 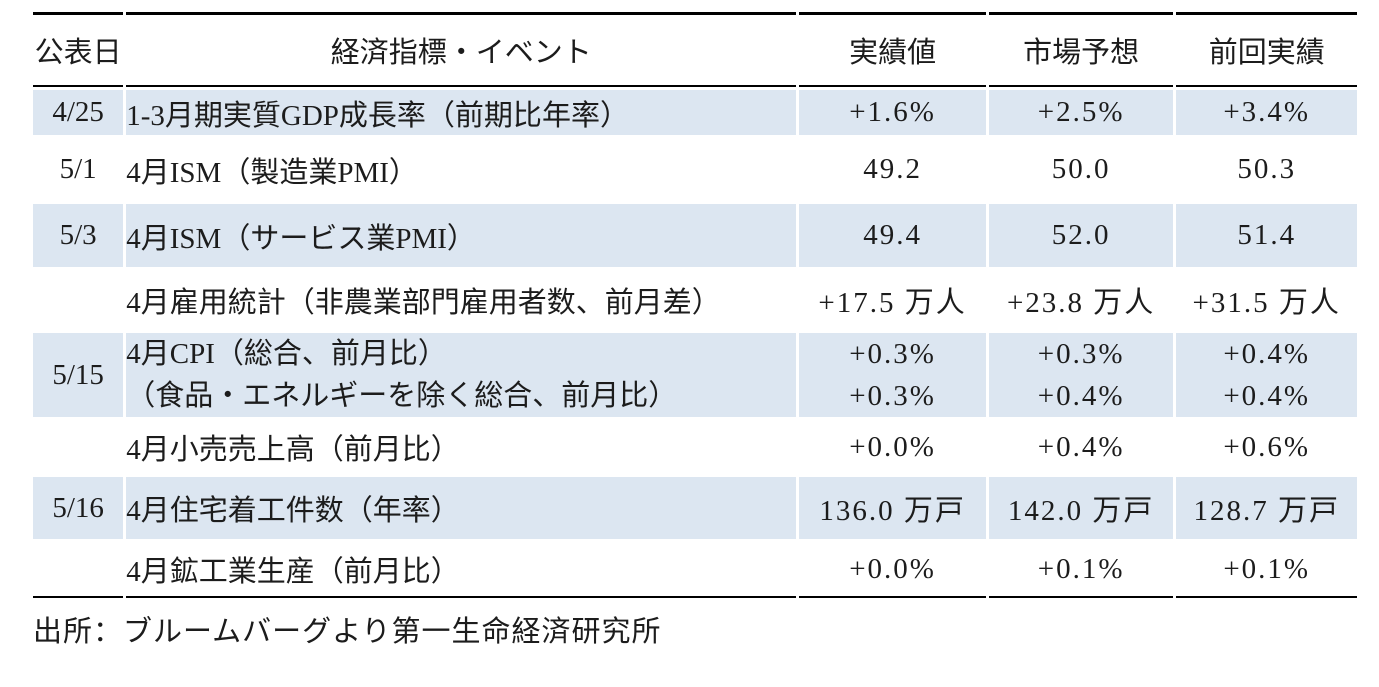 What do you see at coordinates (461, 112) in the screenshot?
I see `indicator-cell: 1-3月期実質GDP成長率（前期比年率）` at bounding box center [461, 112].